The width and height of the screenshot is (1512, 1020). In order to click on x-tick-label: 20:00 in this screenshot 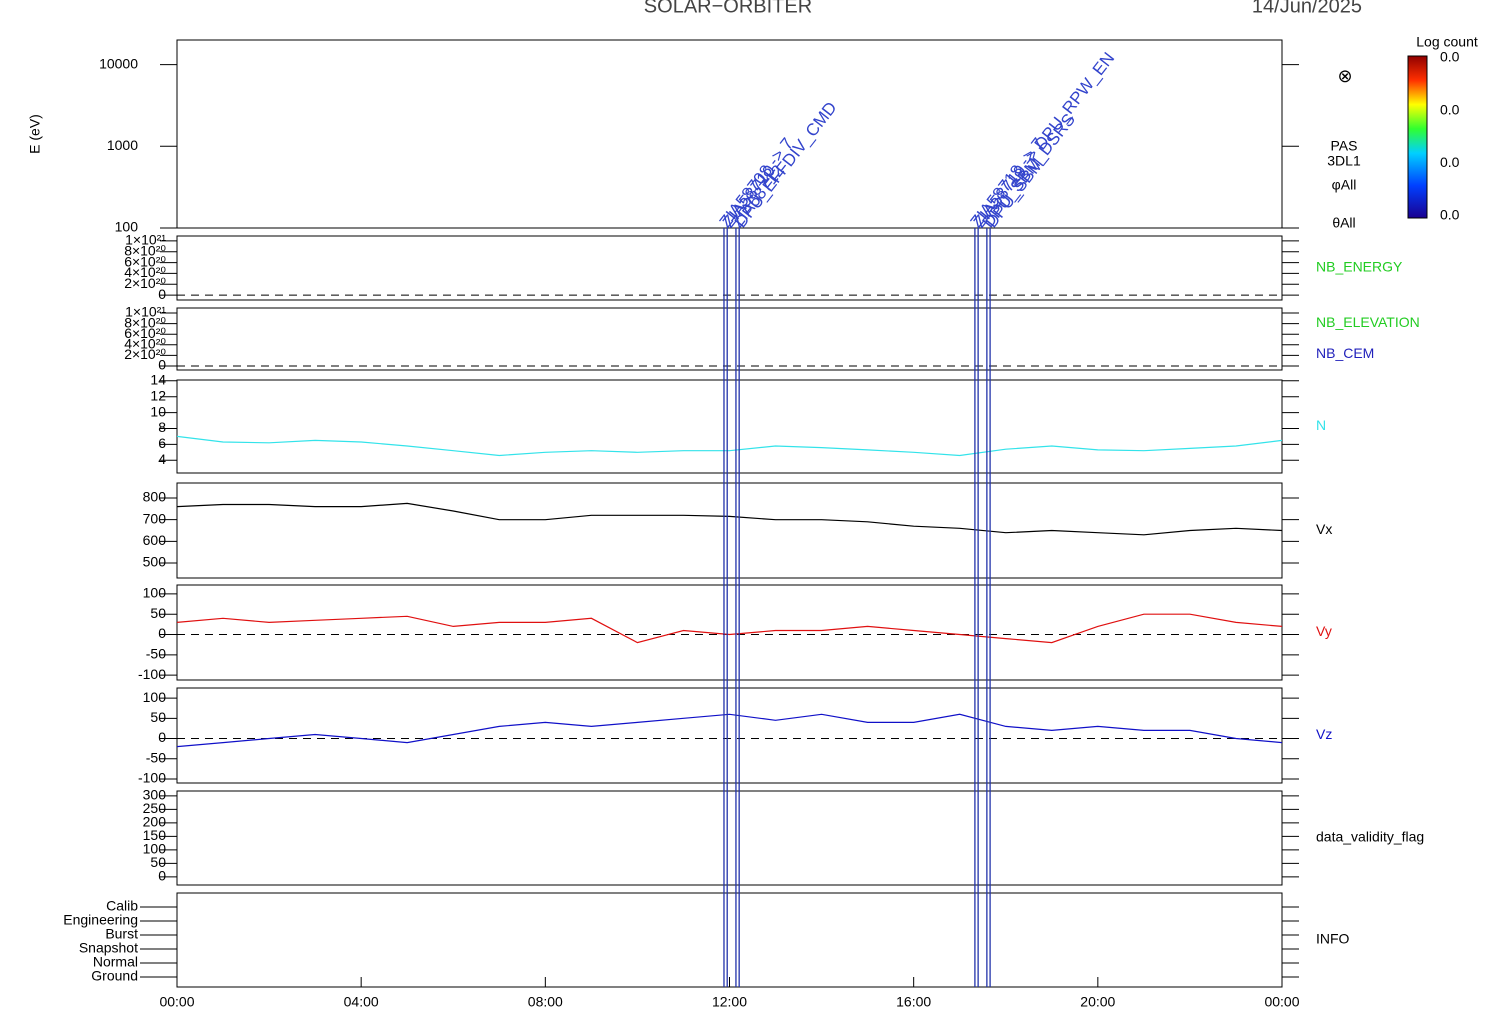, I will do `click(1097, 1002)`.